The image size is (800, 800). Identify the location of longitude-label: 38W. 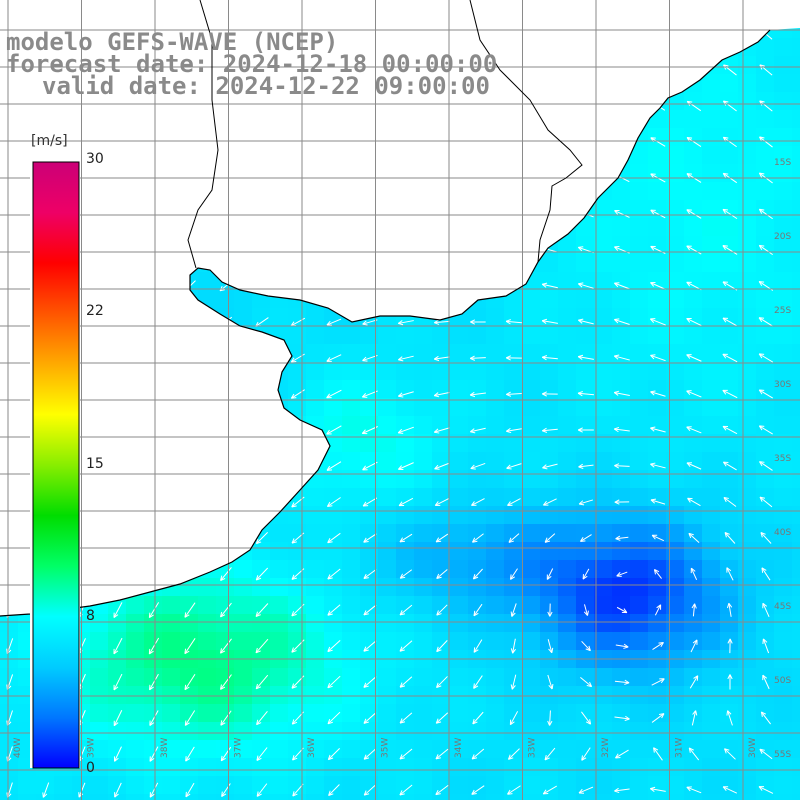
(165, 748).